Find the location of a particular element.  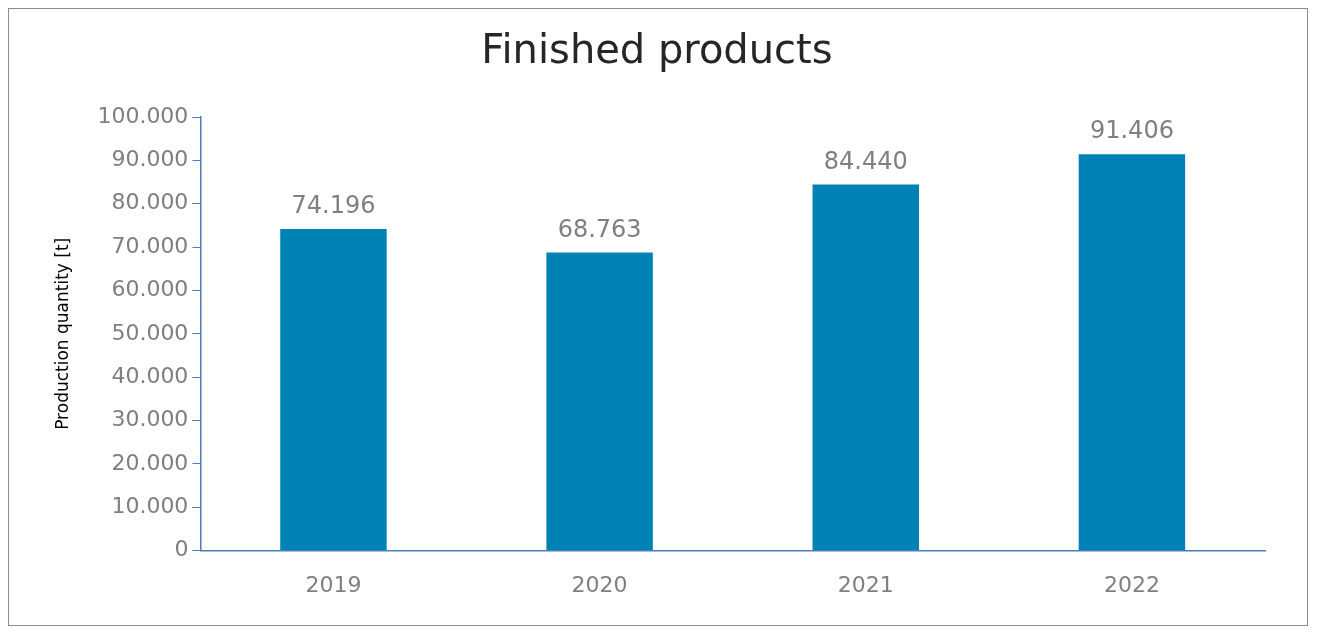

x-tick-label: 2021 is located at coordinates (865, 584).